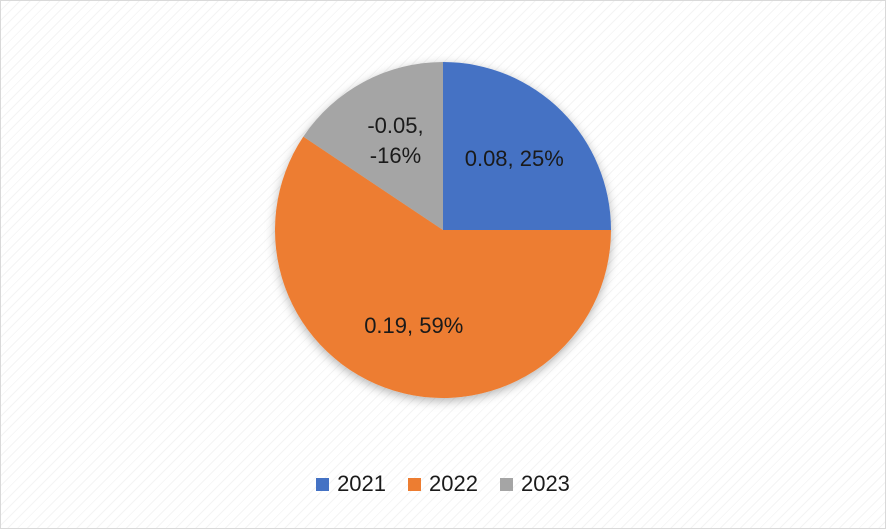 This screenshot has width=886, height=529. What do you see at coordinates (362, 483) in the screenshot?
I see `legend-label: 2021` at bounding box center [362, 483].